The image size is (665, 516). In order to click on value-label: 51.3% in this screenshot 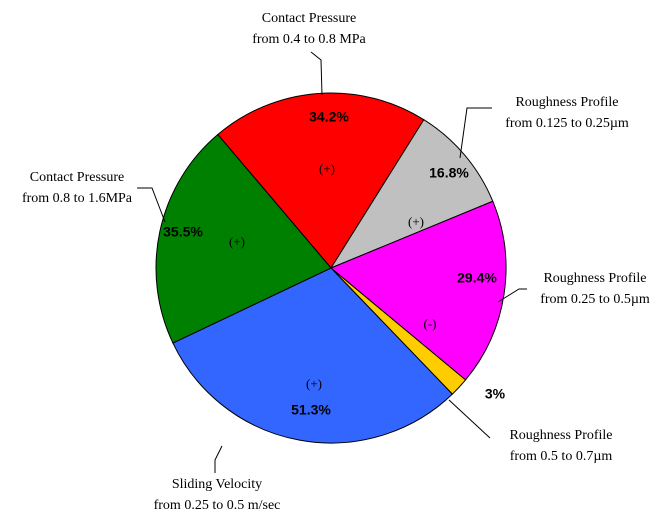, I will do `click(311, 410)`.